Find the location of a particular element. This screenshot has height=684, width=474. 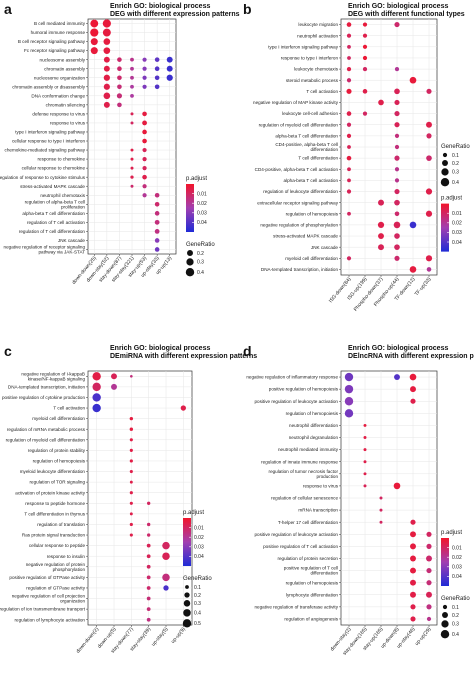

size-legend-title: GeneRatio is located at coordinates (197, 579).